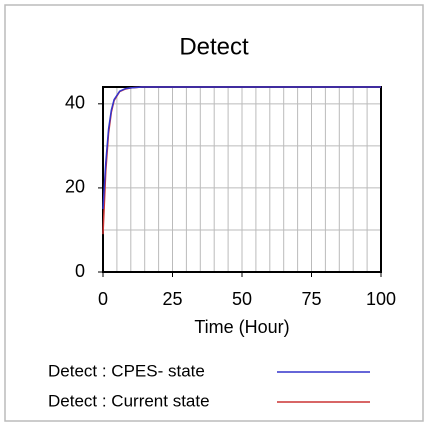 The height and width of the screenshot is (427, 429). Describe the element at coordinates (75, 103) in the screenshot. I see `y-tick-label: 40` at that location.